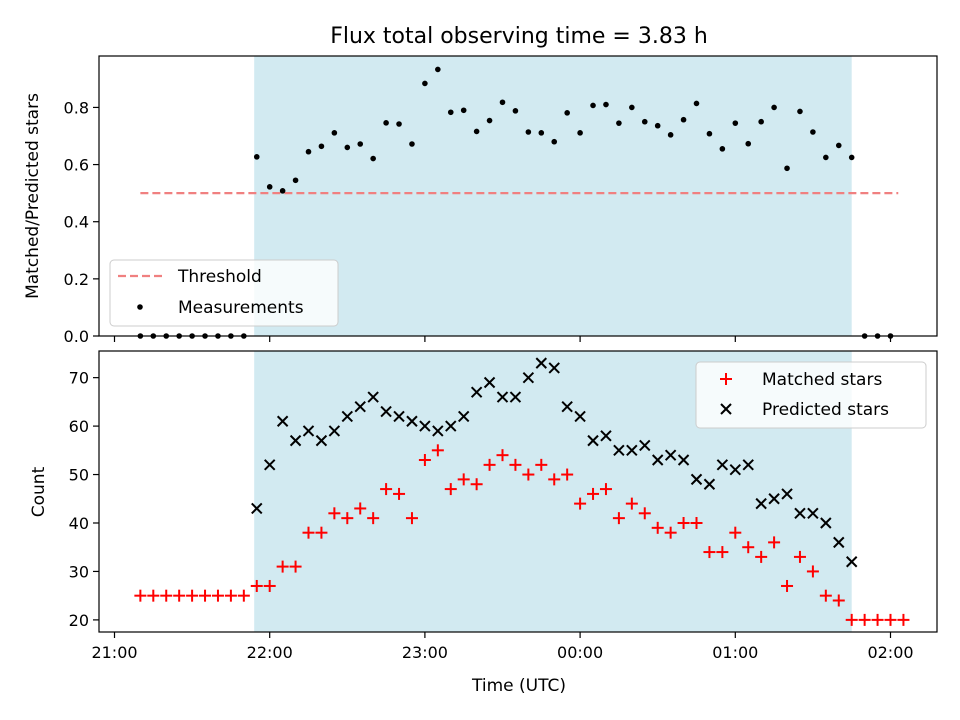 The width and height of the screenshot is (960, 720). What do you see at coordinates (76, 107) in the screenshot?
I see `top-y-tick-label: 0.8` at bounding box center [76, 107].